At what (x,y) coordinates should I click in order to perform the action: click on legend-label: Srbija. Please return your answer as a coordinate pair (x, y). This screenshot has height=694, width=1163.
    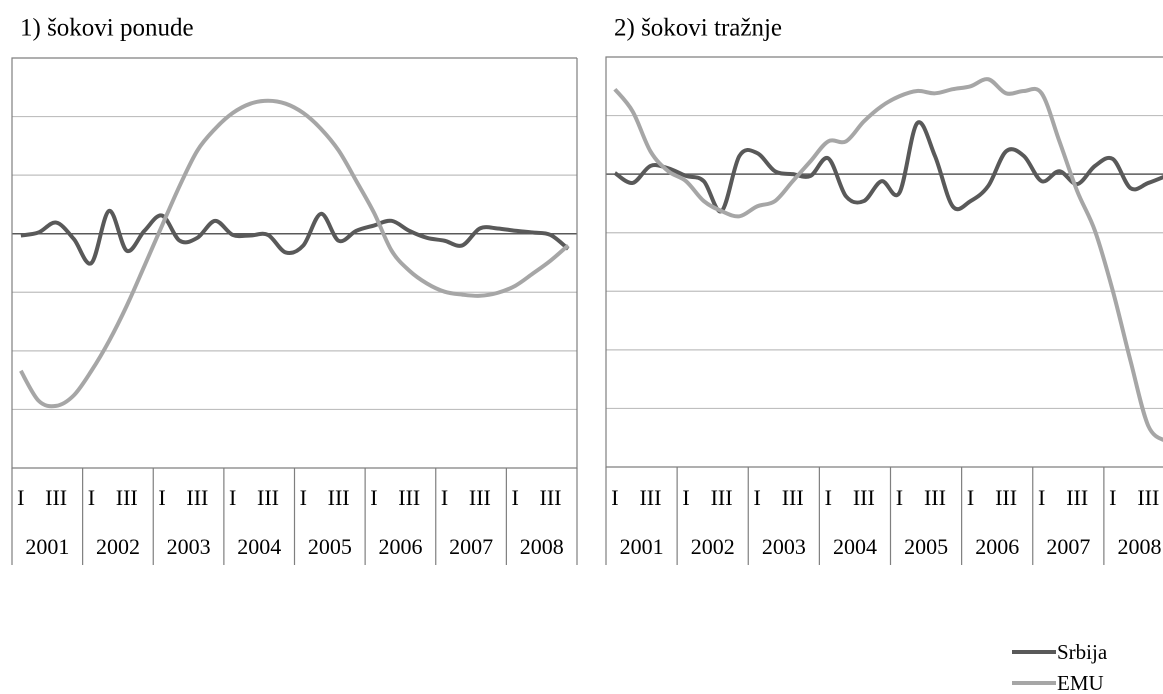
    Looking at the image, I should click on (1082, 652).